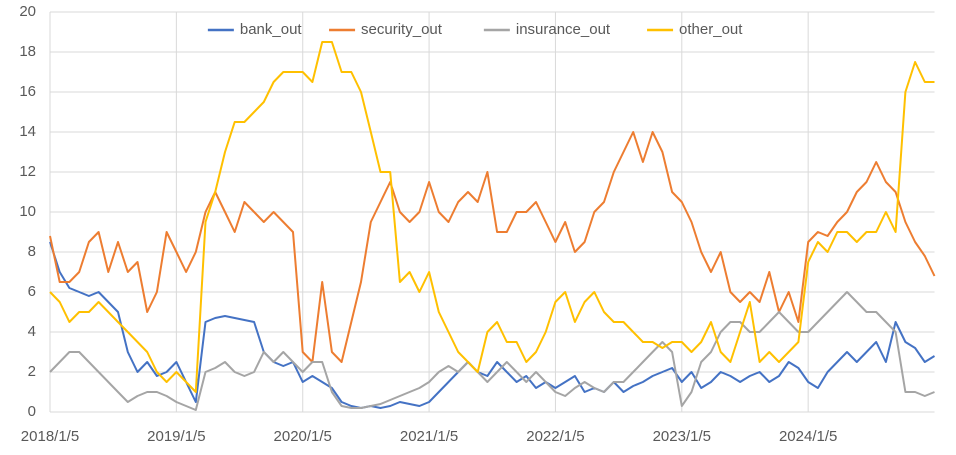  What do you see at coordinates (303, 436) in the screenshot?
I see `x-tick-label: 2020/1/5` at bounding box center [303, 436].